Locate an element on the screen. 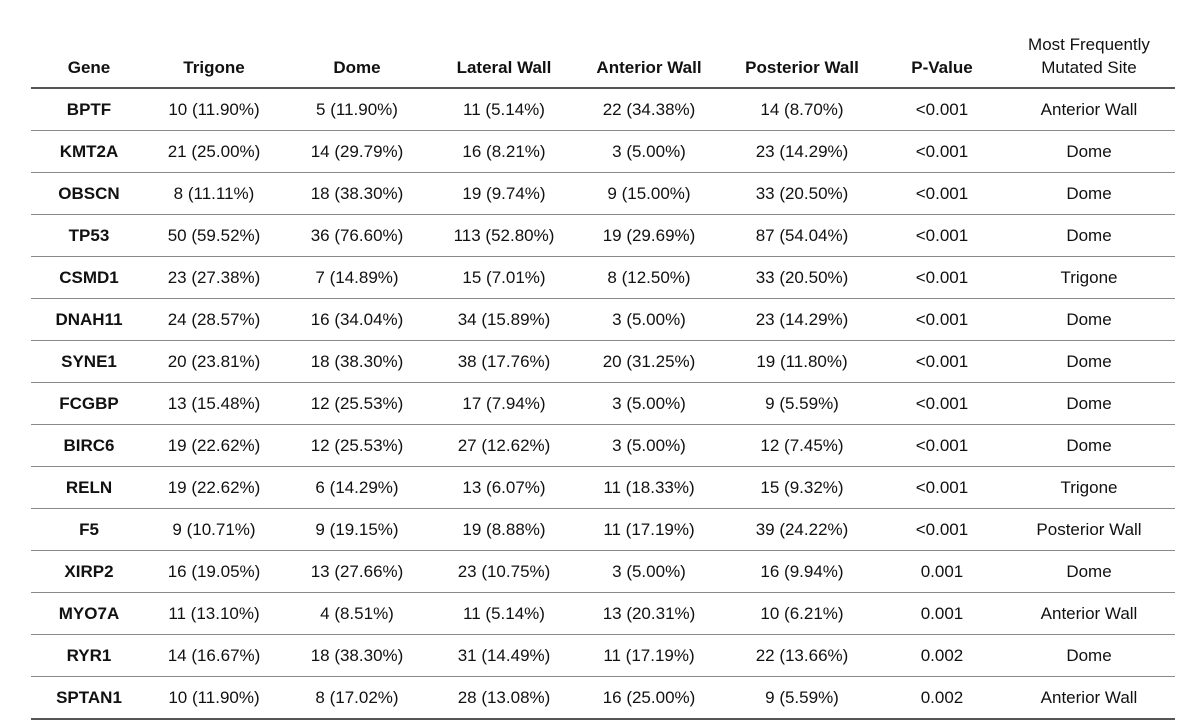  lateral-wall-cell: 28 (13.08%) is located at coordinates (504, 698).